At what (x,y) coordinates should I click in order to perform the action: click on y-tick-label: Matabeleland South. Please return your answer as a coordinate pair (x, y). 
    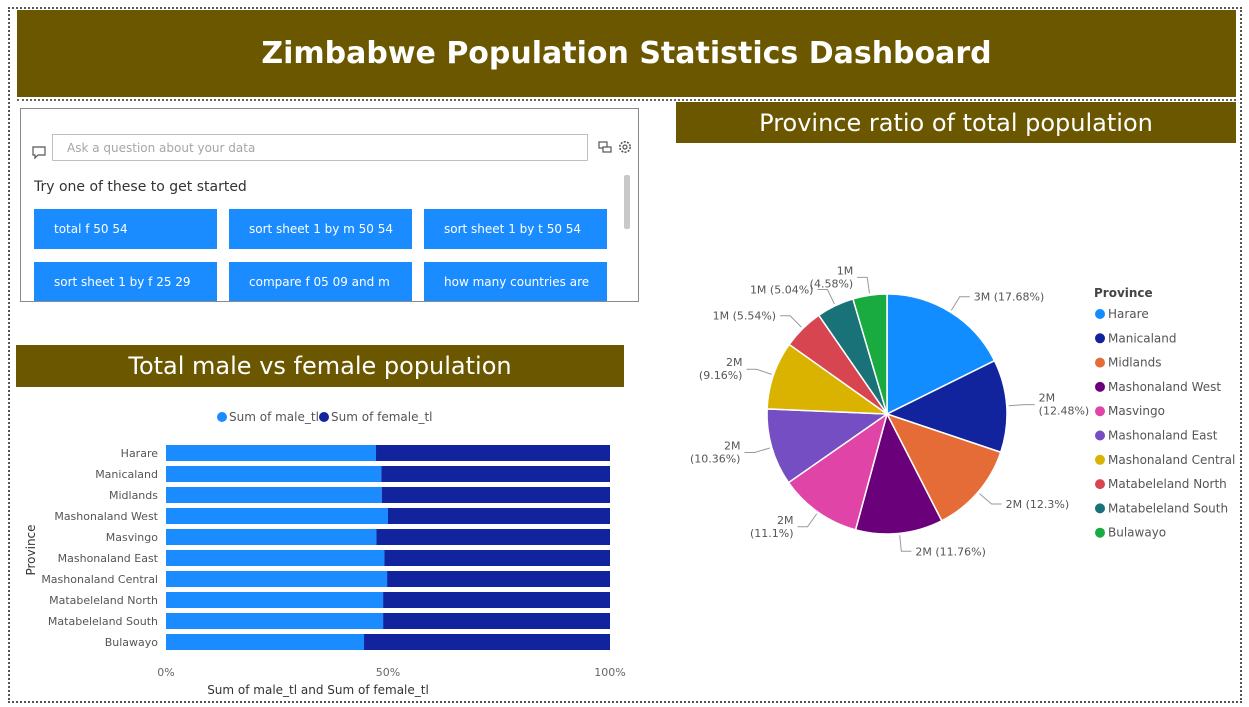
    Looking at the image, I should click on (103, 621).